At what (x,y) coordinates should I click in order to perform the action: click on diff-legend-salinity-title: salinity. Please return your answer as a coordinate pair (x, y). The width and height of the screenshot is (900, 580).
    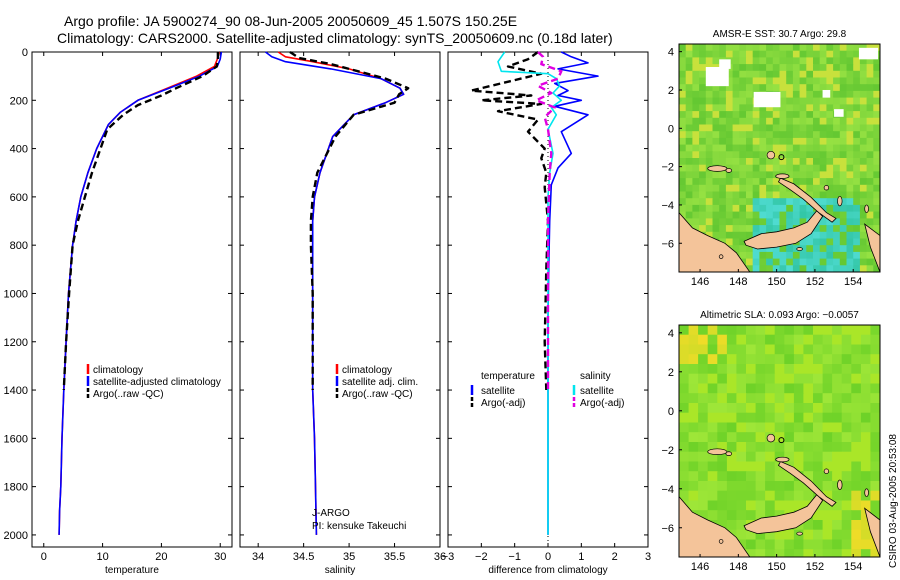
    Looking at the image, I should click on (595, 376).